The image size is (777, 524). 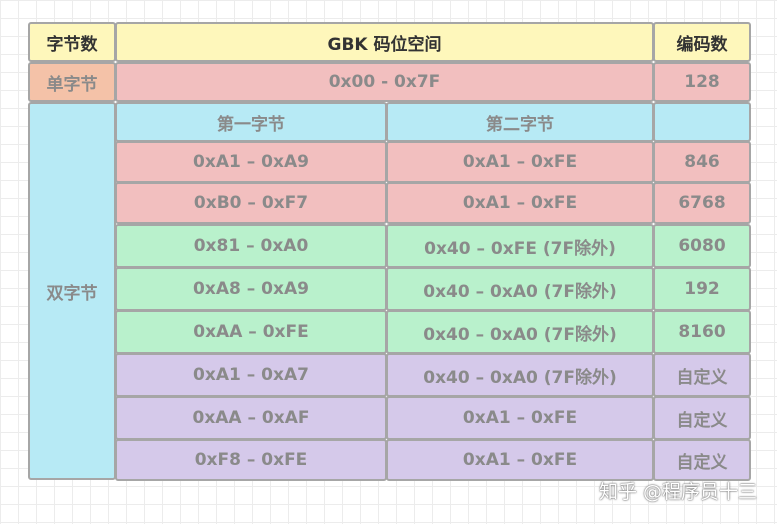 What do you see at coordinates (702, 246) in the screenshot?
I see `row-count: 6080` at bounding box center [702, 246].